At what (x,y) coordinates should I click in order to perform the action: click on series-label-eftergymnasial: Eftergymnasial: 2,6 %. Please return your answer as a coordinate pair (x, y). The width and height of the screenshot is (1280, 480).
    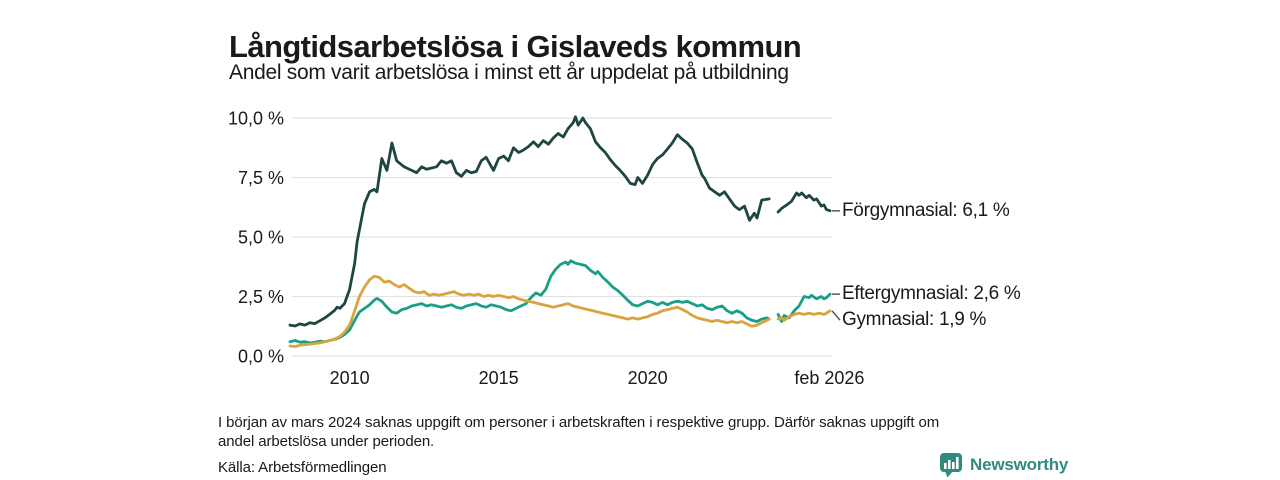
    Looking at the image, I should click on (931, 294).